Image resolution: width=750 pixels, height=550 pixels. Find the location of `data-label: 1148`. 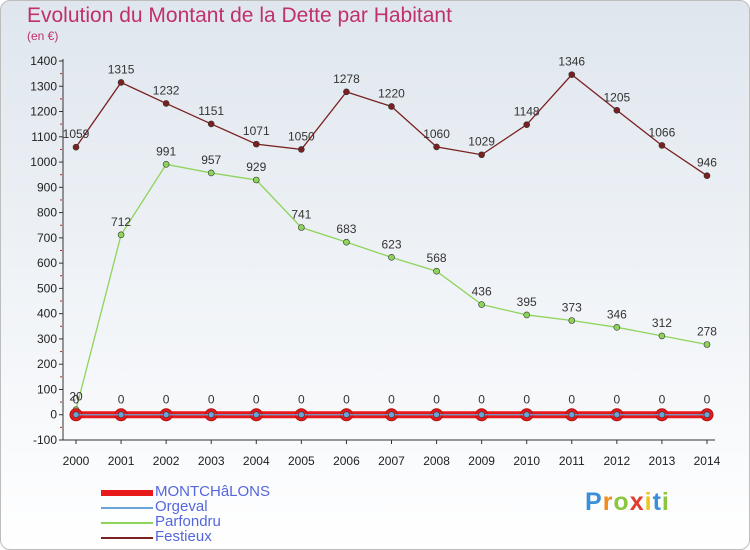

data-label: 1148 is located at coordinates (527, 112).